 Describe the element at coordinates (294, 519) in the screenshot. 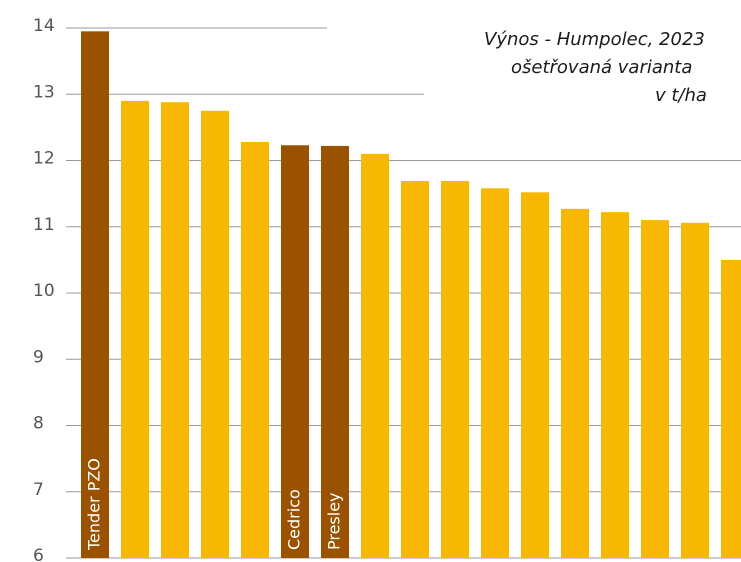

I see `bar-label: Cedrico` at that location.